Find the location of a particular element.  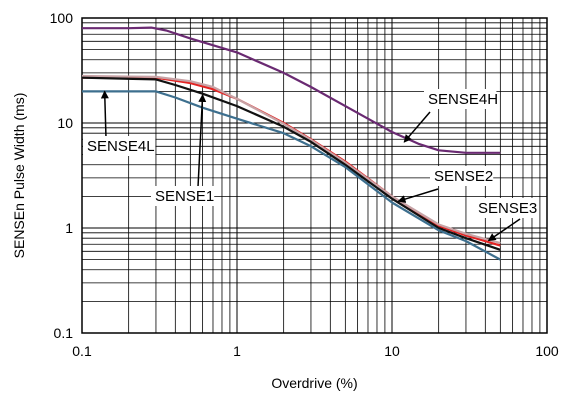

callout-label-sense4h: SENSE4H is located at coordinates (463, 99).